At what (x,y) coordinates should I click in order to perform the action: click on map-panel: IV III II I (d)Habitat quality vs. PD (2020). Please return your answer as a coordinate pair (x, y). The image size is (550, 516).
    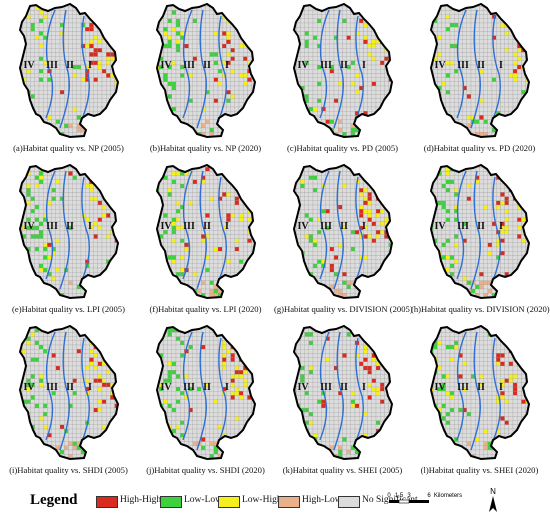
    Looking at the image, I should click on (479, 80).